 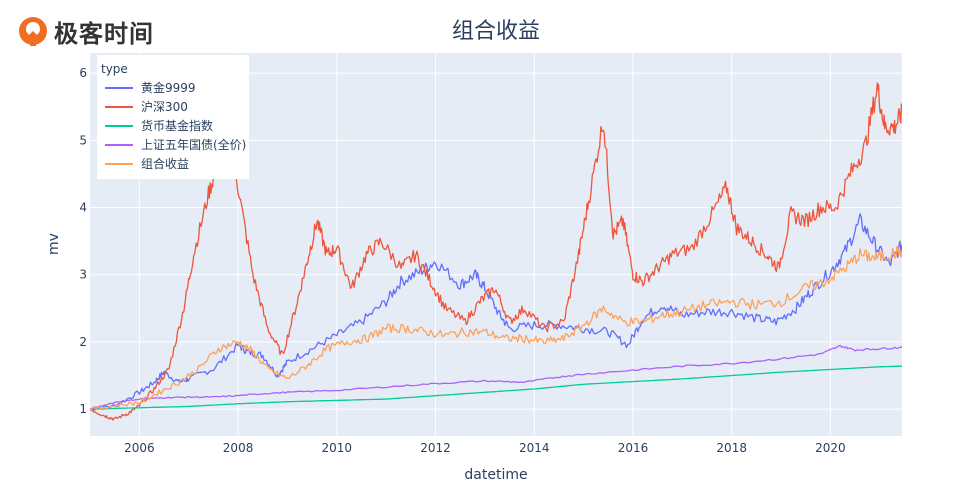 I want to click on x-tick-label: 2020, so click(x=830, y=448).